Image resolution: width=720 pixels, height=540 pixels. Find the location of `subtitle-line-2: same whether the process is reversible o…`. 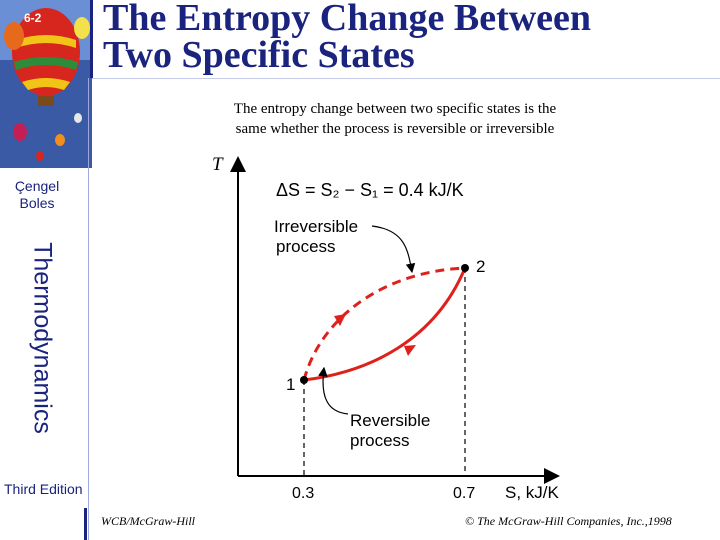

subtitle-line-2: same whether the process is reversible o… is located at coordinates (395, 129).